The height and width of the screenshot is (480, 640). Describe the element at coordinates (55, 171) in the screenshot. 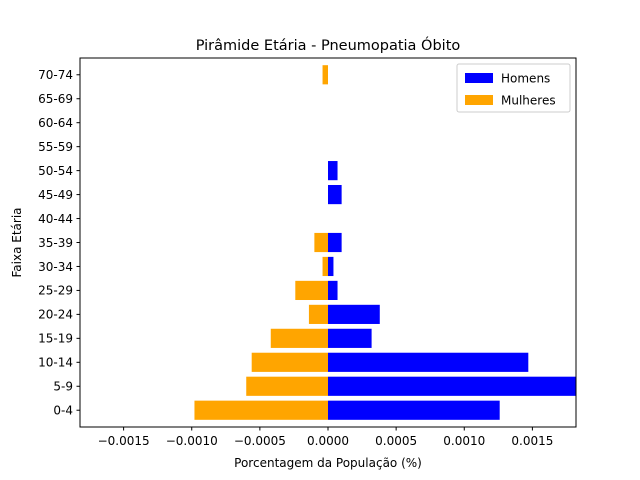

I see `y-tick-label: 50-54` at that location.